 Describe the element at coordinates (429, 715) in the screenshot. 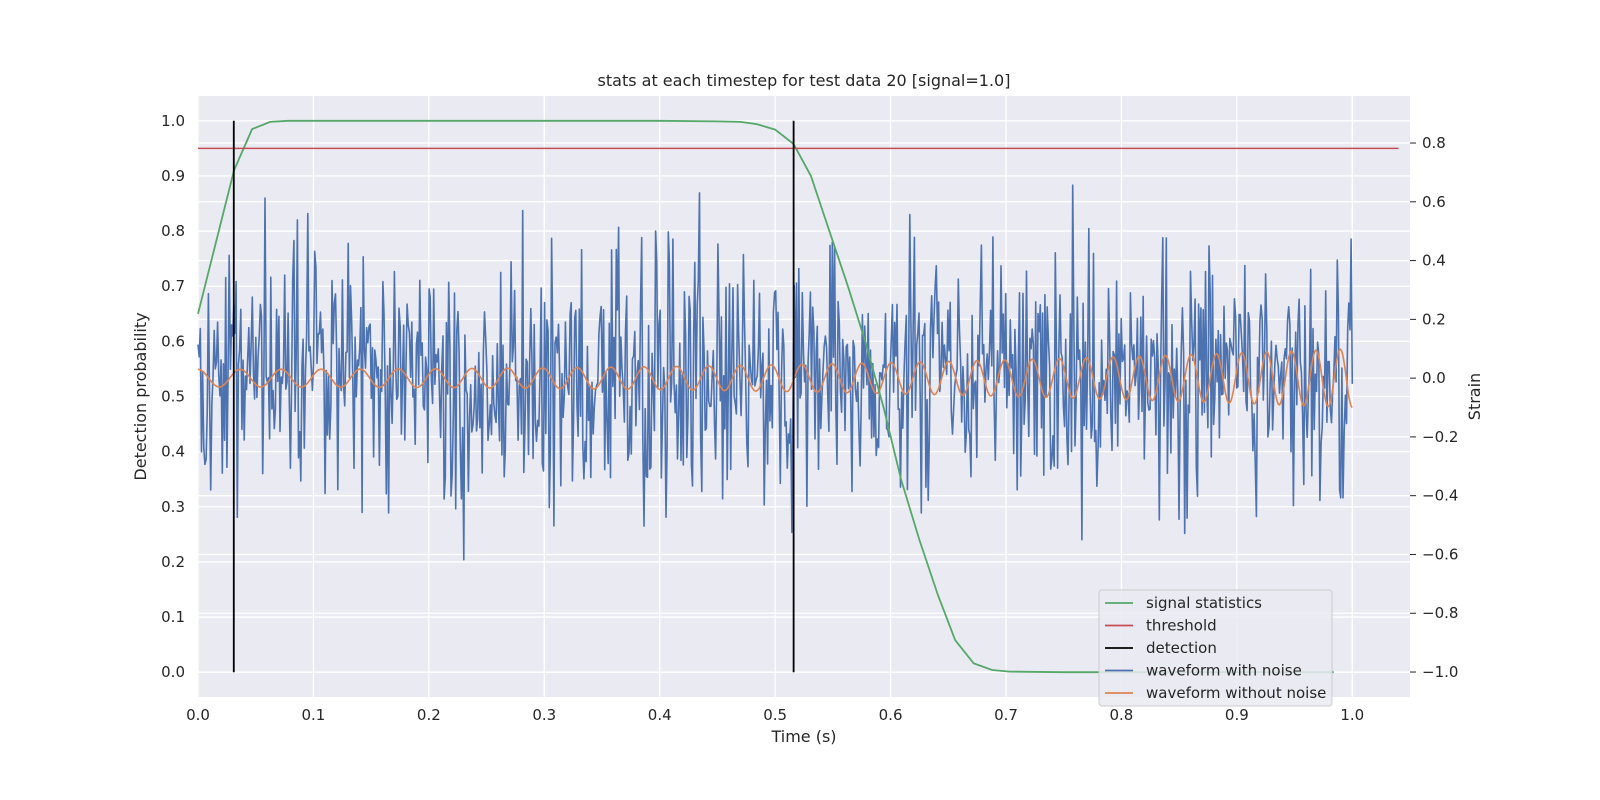

I see `x-tick-label: 0.2` at that location.